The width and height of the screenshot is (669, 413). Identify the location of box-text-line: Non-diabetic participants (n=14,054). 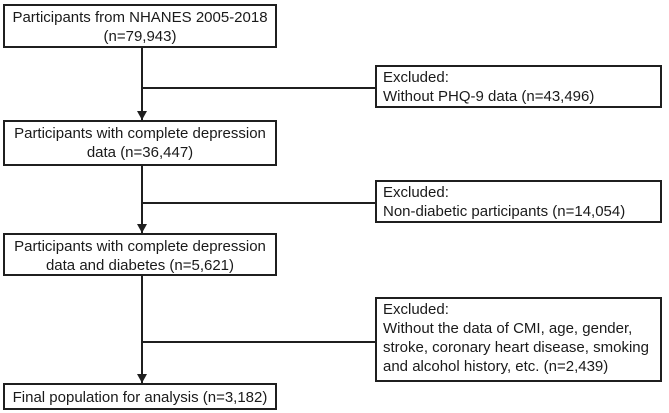
(504, 211).